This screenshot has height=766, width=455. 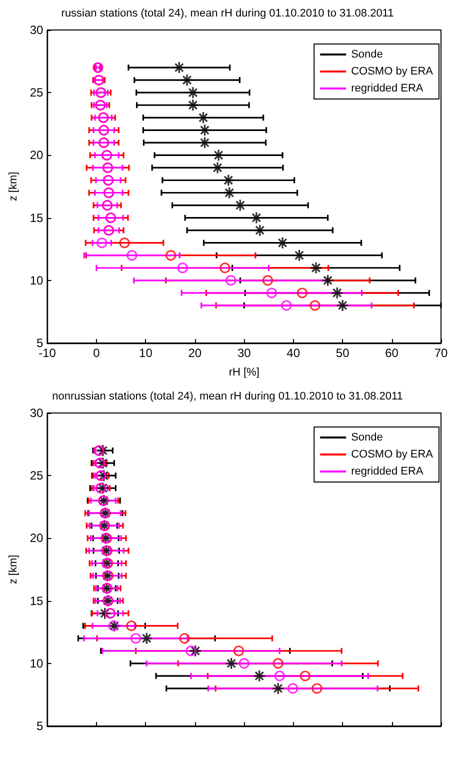 What do you see at coordinates (146, 353) in the screenshot?
I see `x-tick-label: 10` at bounding box center [146, 353].